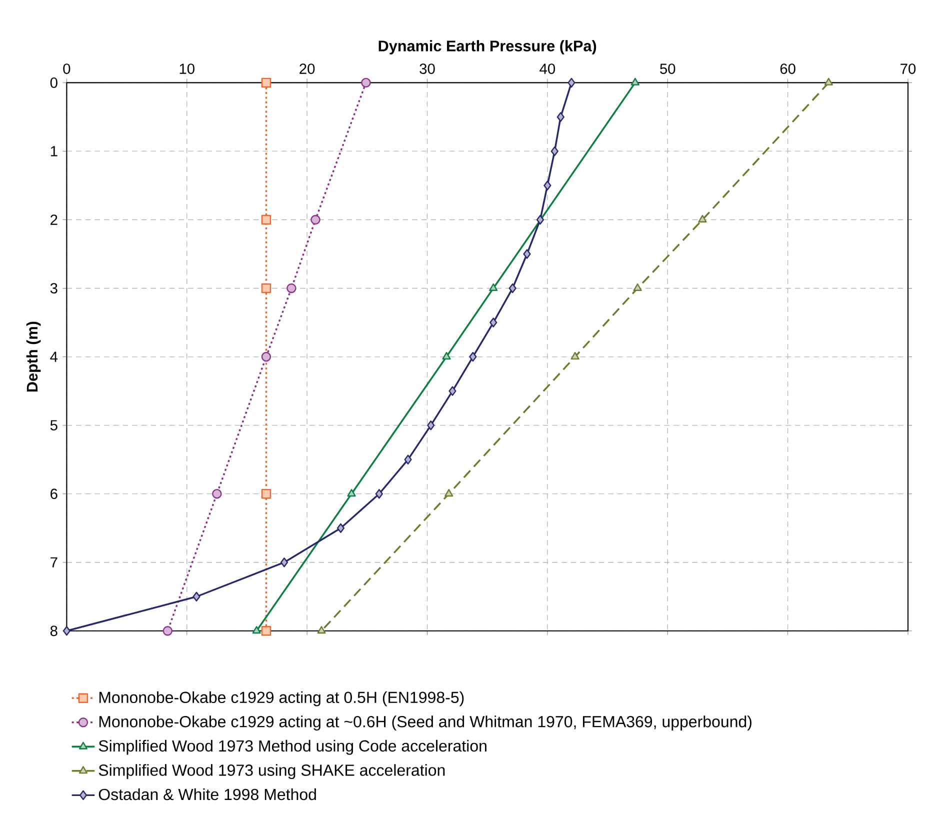  What do you see at coordinates (292, 747) in the screenshot?
I see `legend-label: Simplified Wood 1973 Method using Code acceleration` at bounding box center [292, 747].